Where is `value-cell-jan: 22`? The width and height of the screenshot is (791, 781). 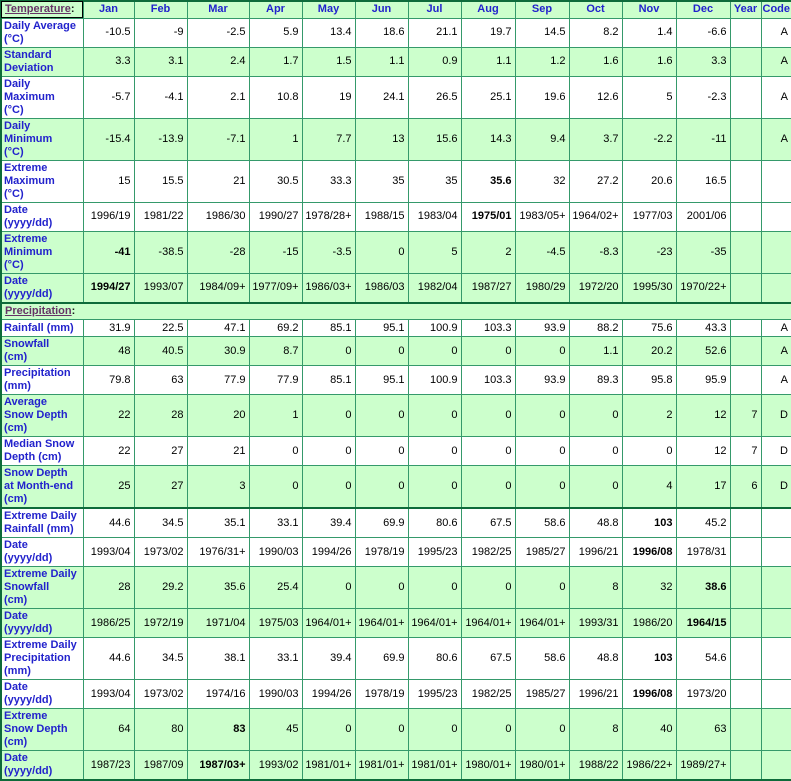
value-cell-jan: 22 is located at coordinates (108, 415).